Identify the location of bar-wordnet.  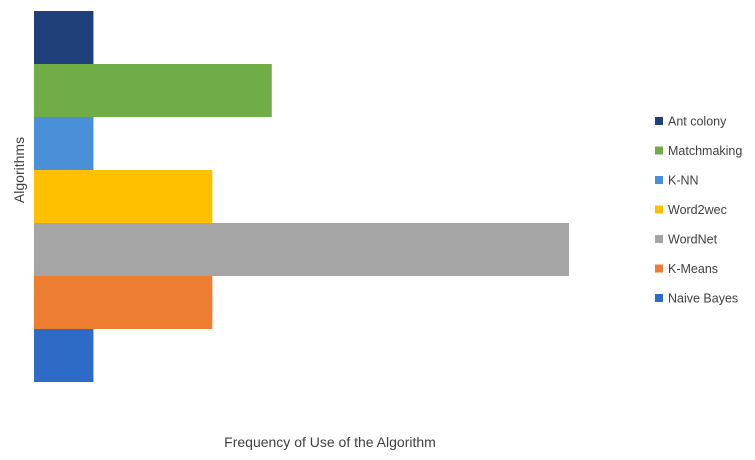
(301, 249).